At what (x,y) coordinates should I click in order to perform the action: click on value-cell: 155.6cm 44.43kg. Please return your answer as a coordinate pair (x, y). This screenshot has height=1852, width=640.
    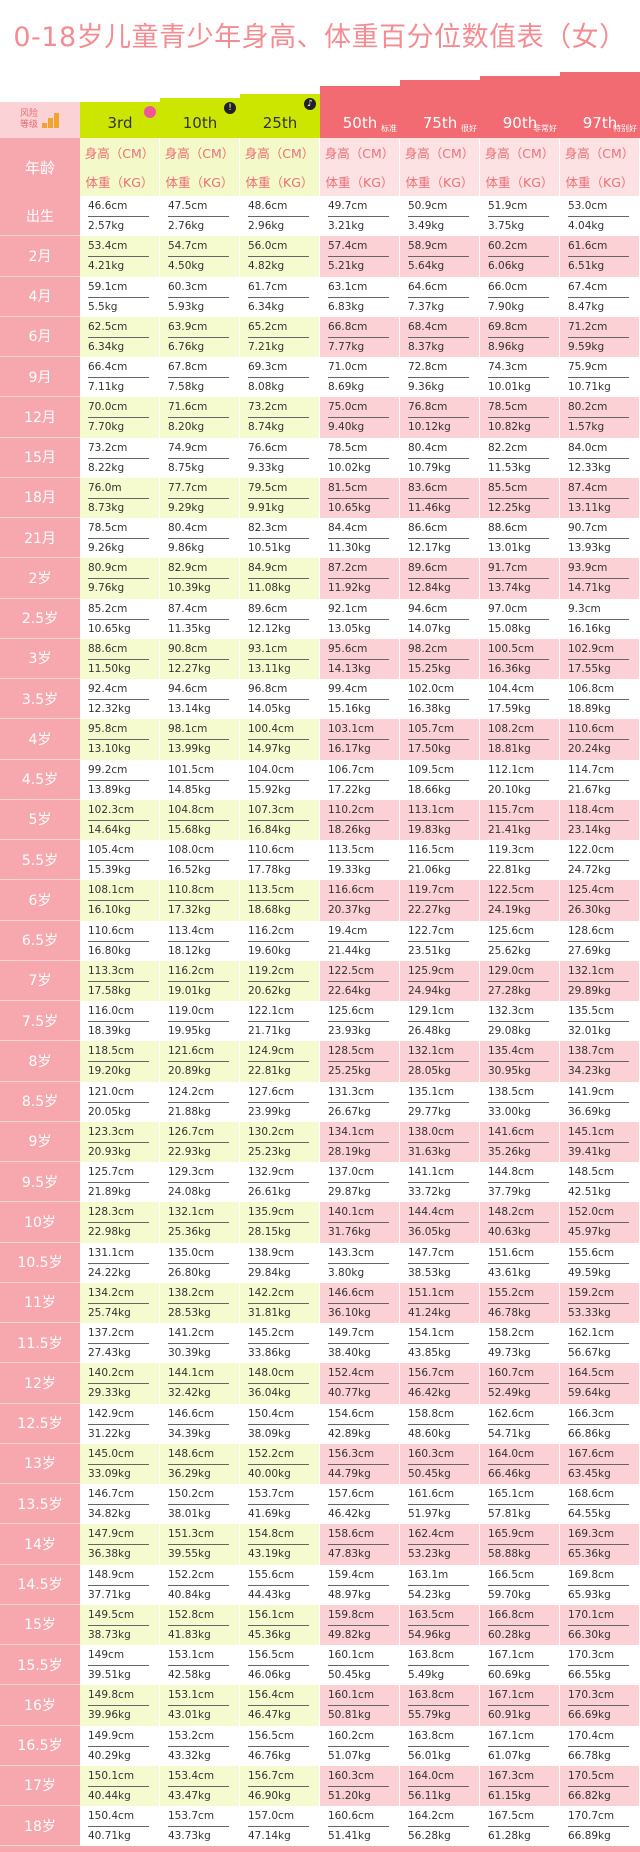
    Looking at the image, I should click on (280, 1584).